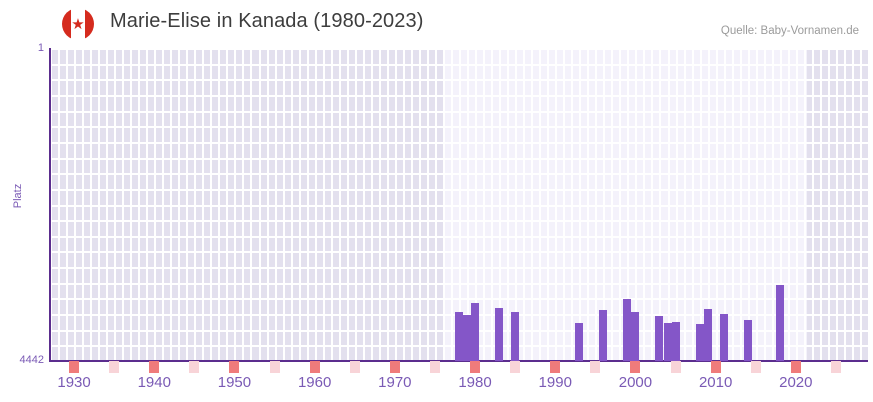 The width and height of the screenshot is (873, 402). I want to click on x-axis-label: 1970, so click(395, 382).